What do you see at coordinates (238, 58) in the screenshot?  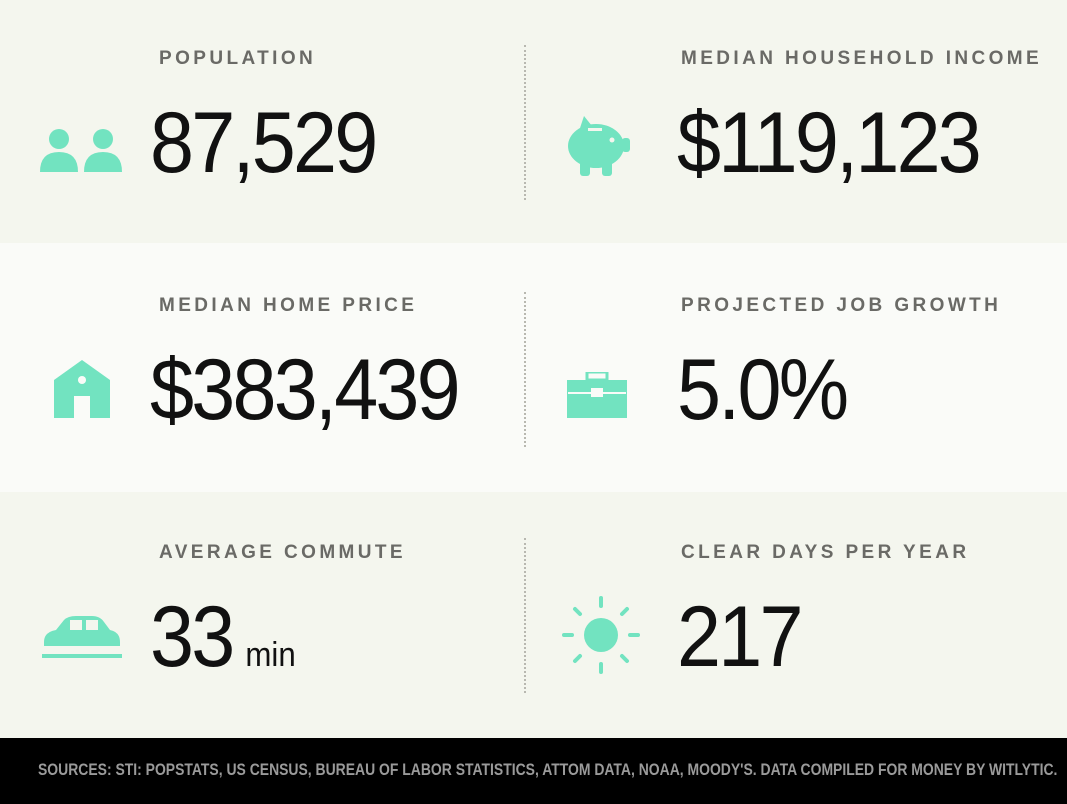 I see `stat-label: POPULATION` at bounding box center [238, 58].